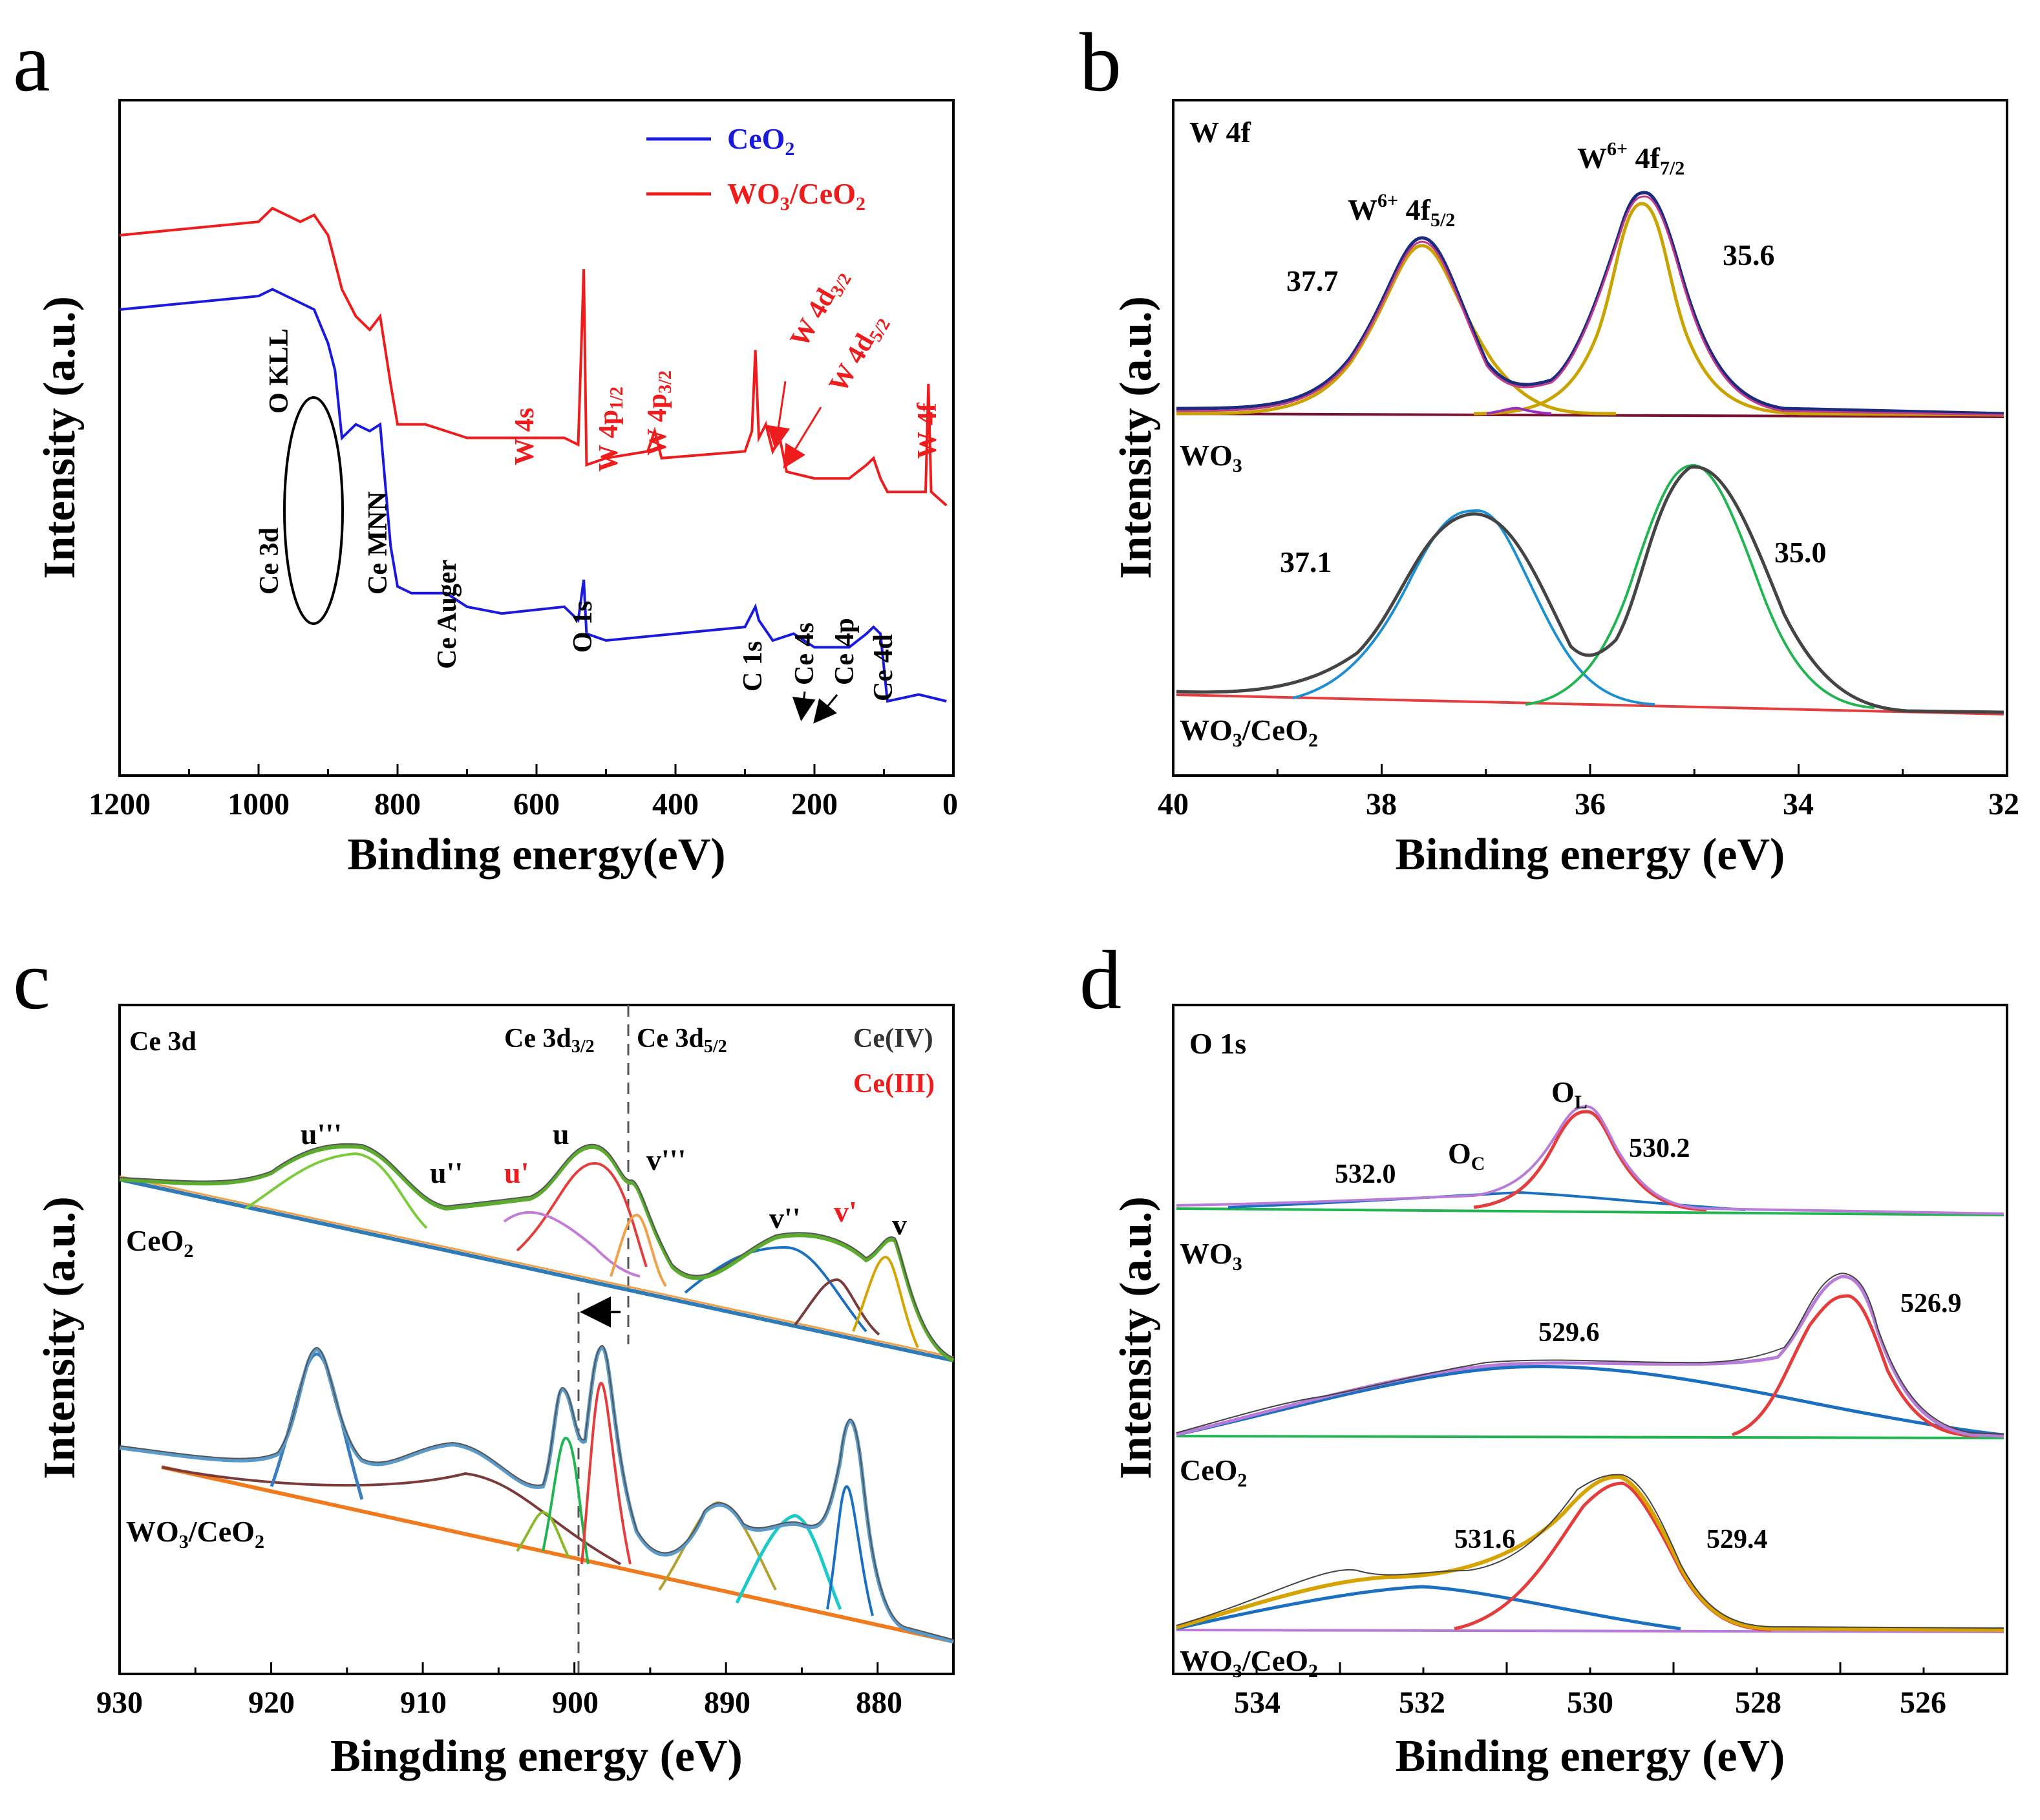 The height and width of the screenshot is (1820, 2040). What do you see at coordinates (1931, 1303) in the screenshot?
I see `label-526-9: 526.9` at bounding box center [1931, 1303].